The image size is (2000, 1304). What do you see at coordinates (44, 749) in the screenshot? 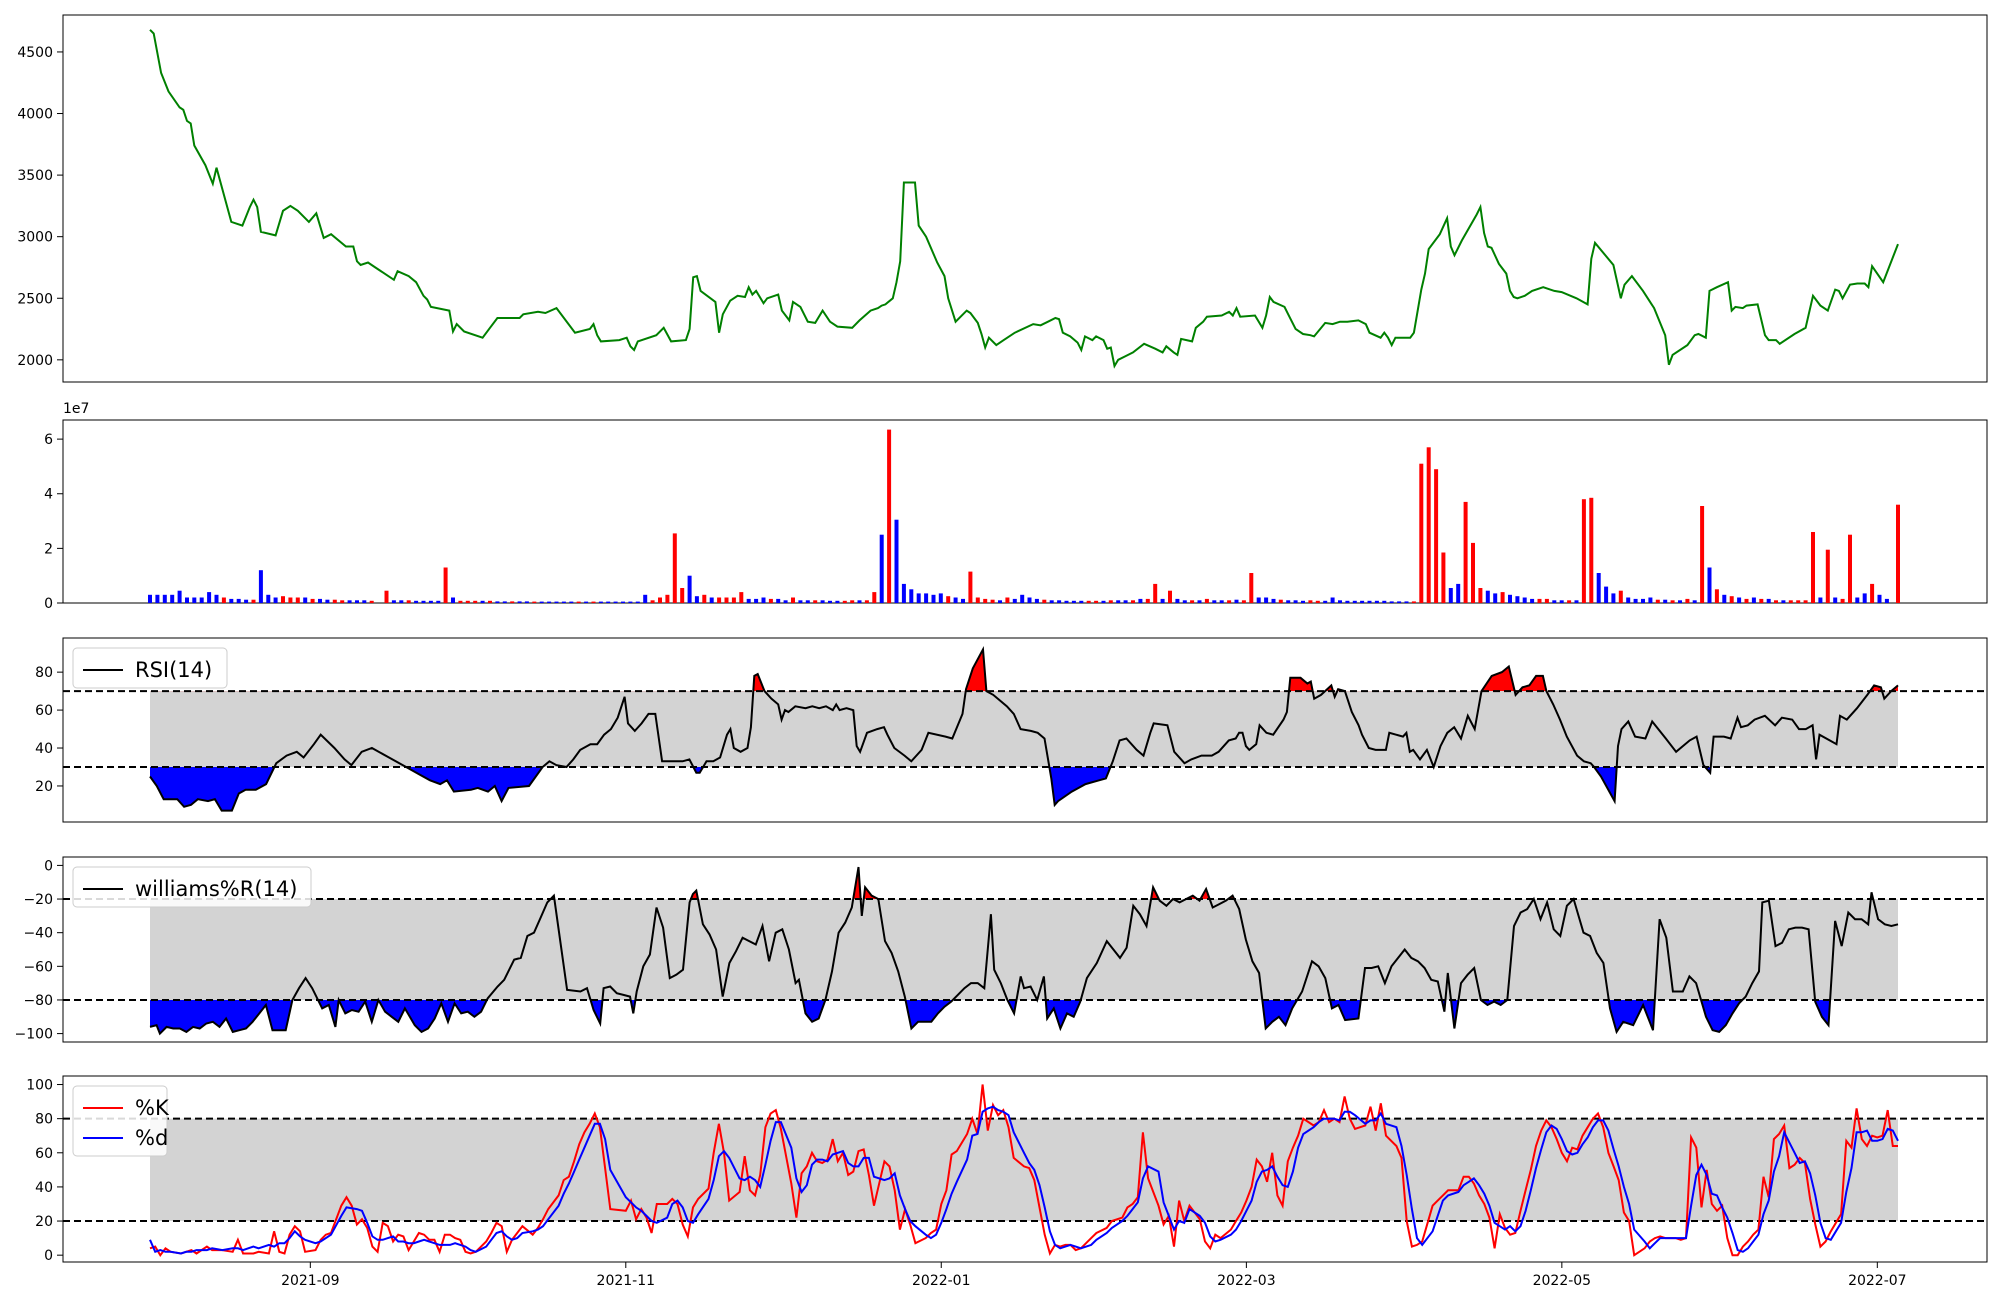
I see `ytick-label: 40` at bounding box center [44, 749].